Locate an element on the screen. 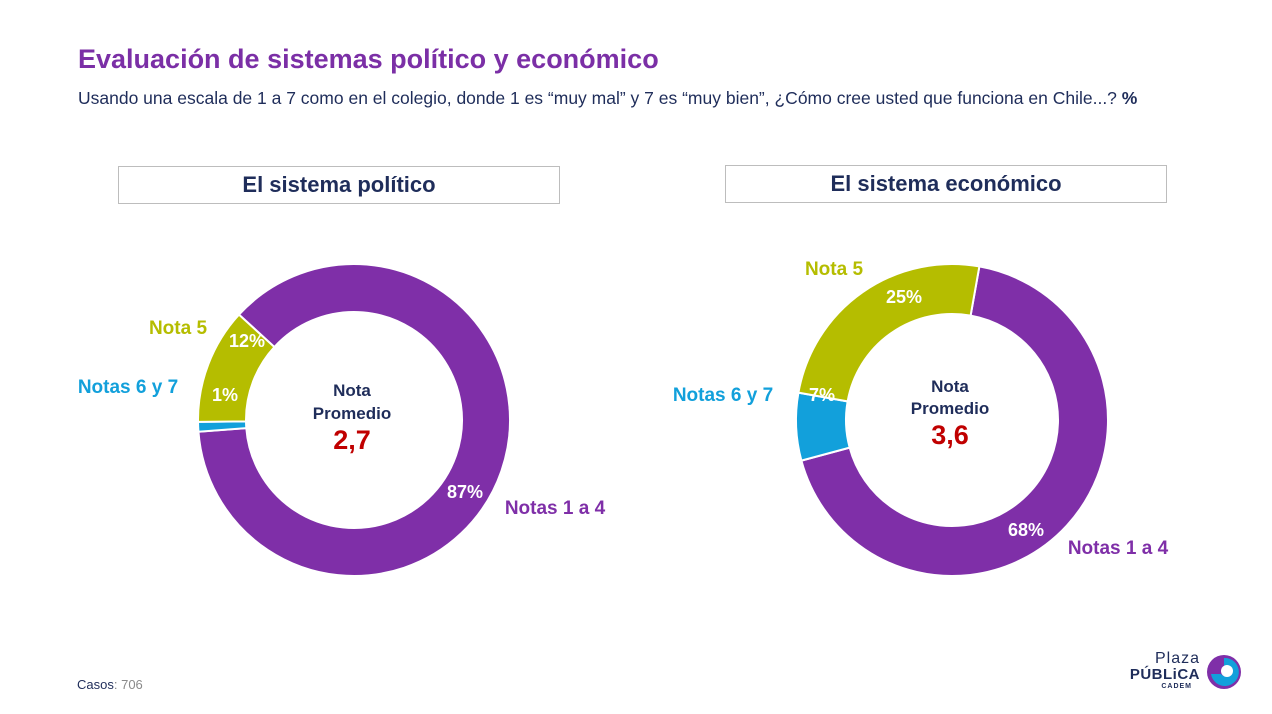 This screenshot has height=714, width=1272. logo-line-3: CADEM is located at coordinates (1176, 686).